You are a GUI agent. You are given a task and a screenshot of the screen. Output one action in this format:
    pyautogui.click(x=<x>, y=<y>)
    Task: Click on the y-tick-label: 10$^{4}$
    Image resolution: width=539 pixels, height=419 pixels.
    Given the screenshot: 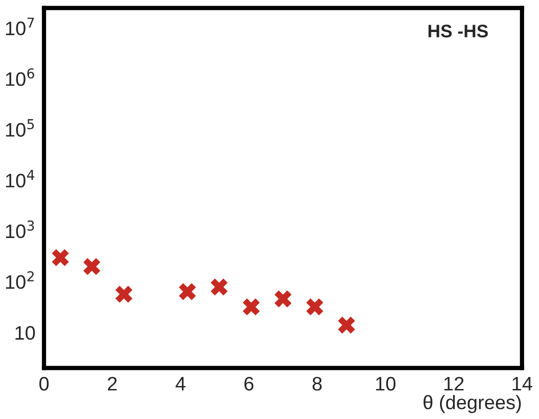 What is the action you would take?
    pyautogui.click(x=20, y=179)
    